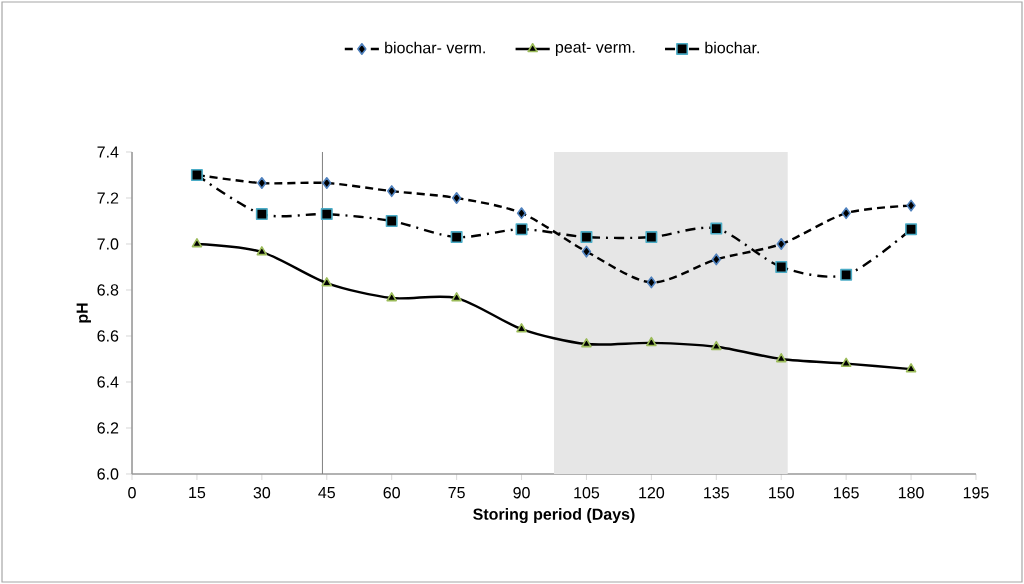  Describe the element at coordinates (391, 493) in the screenshot. I see `x-tick-label: 60` at that location.